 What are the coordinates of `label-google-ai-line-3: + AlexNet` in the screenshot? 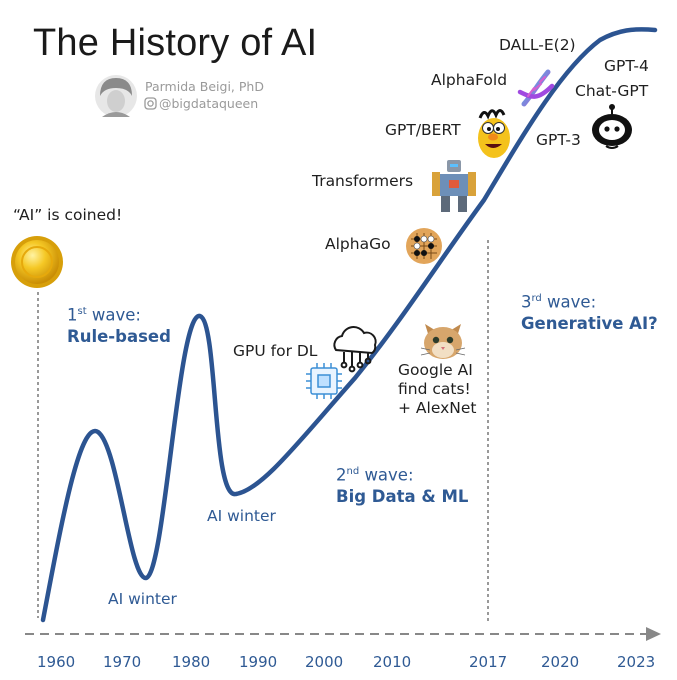 It's located at (437, 408).